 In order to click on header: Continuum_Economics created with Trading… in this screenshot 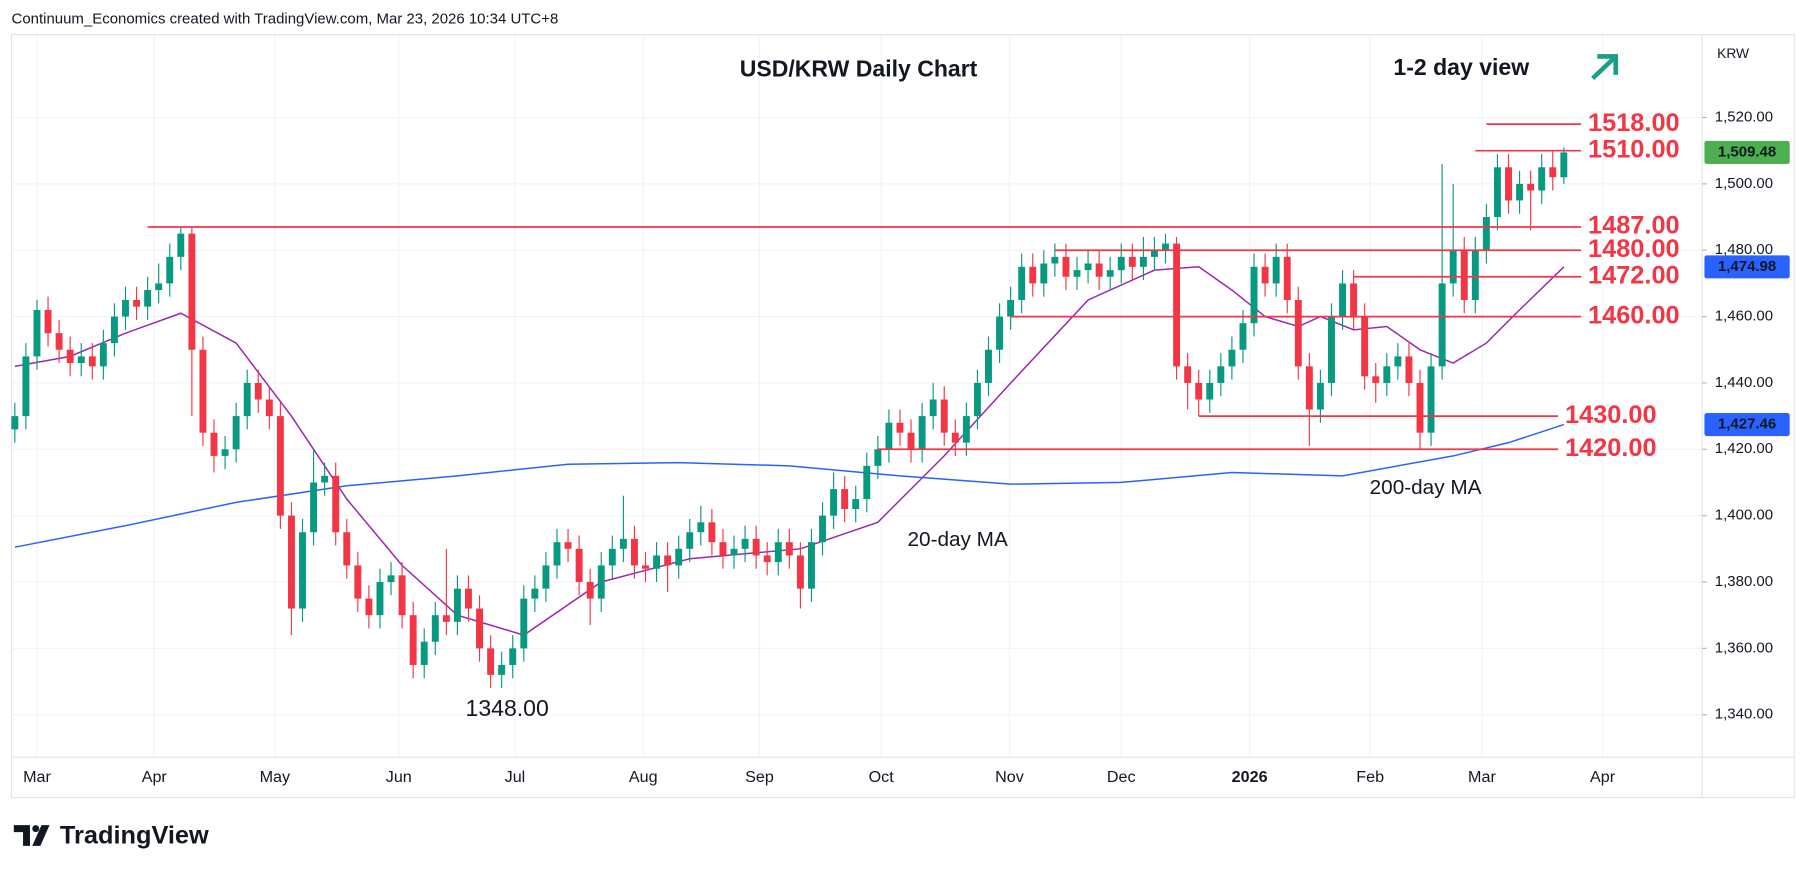, I will do `click(285, 19)`.